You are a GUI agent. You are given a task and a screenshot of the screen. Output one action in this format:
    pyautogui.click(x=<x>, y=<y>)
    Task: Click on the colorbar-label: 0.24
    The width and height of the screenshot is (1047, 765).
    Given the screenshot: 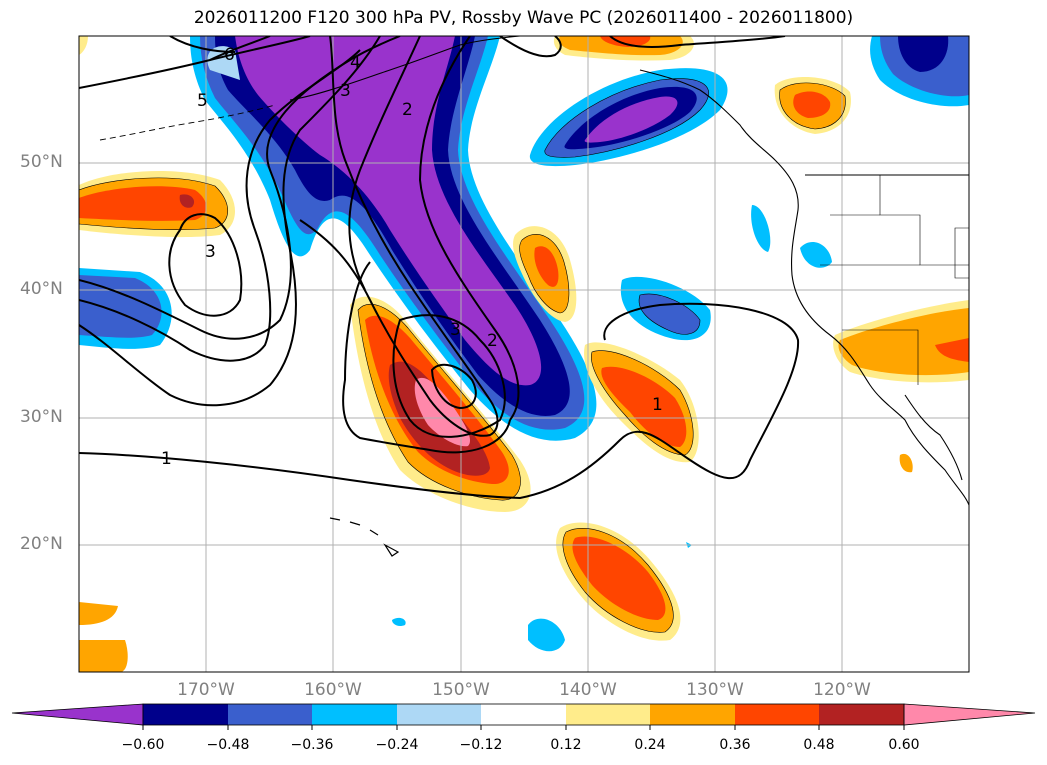 What is the action you would take?
    pyautogui.click(x=650, y=745)
    